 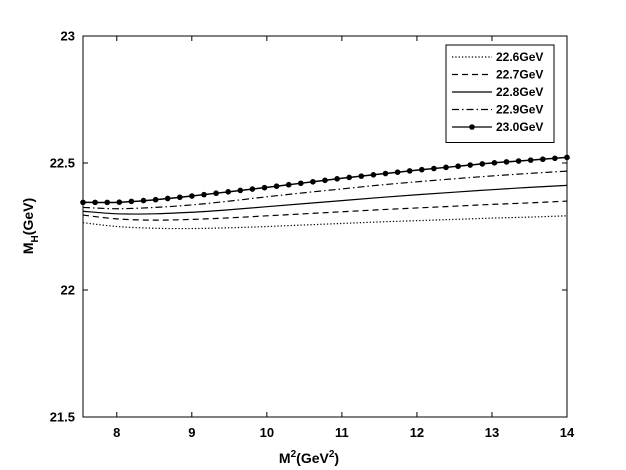 What do you see at coordinates (267, 432) in the screenshot?
I see `x-tick-label: 10` at bounding box center [267, 432].